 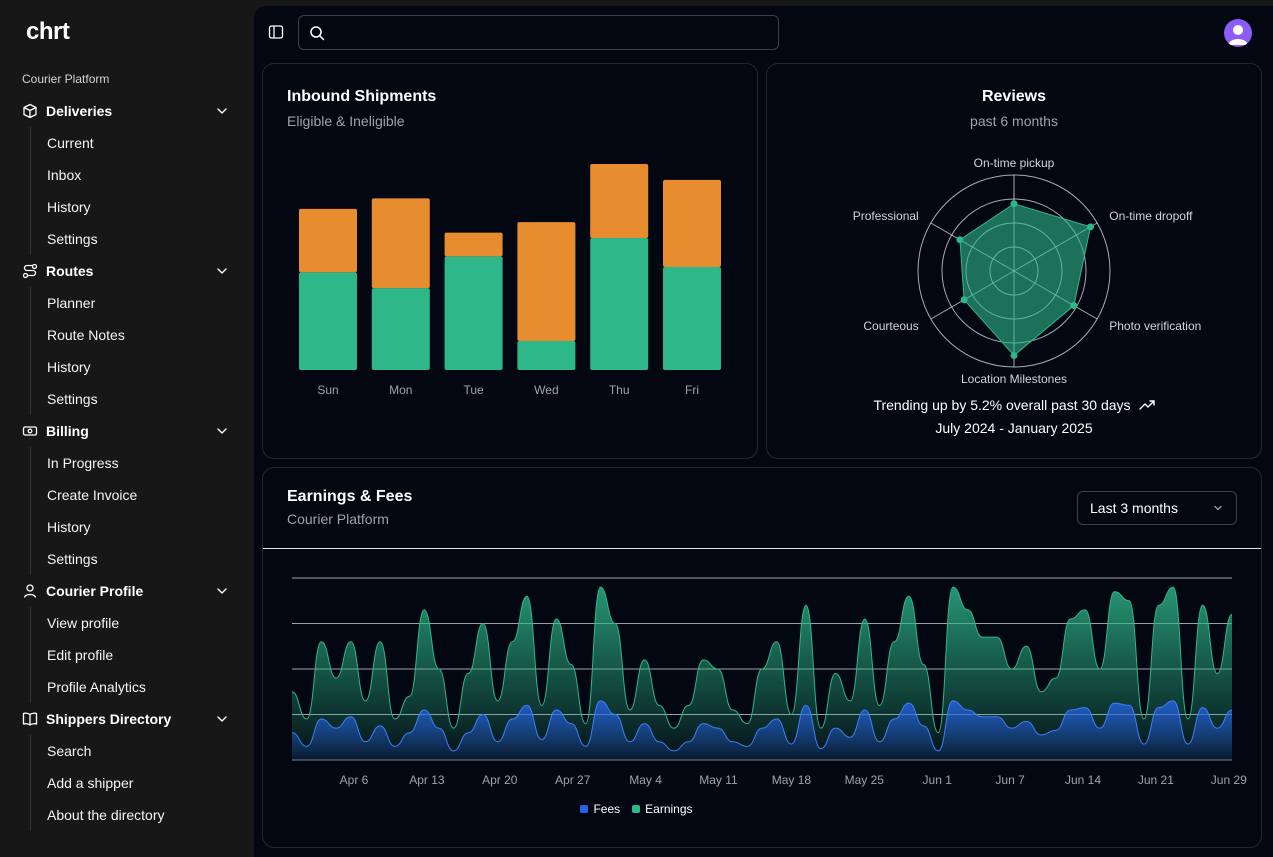 What do you see at coordinates (607, 809) in the screenshot?
I see `legend-label-fees: Fees` at bounding box center [607, 809].